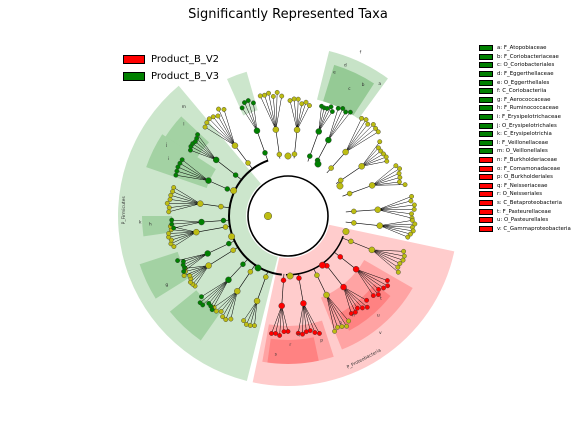 The height and width of the screenshot is (432, 576). I want to click on phylum-label: P_Firmicutes, so click(124, 210).